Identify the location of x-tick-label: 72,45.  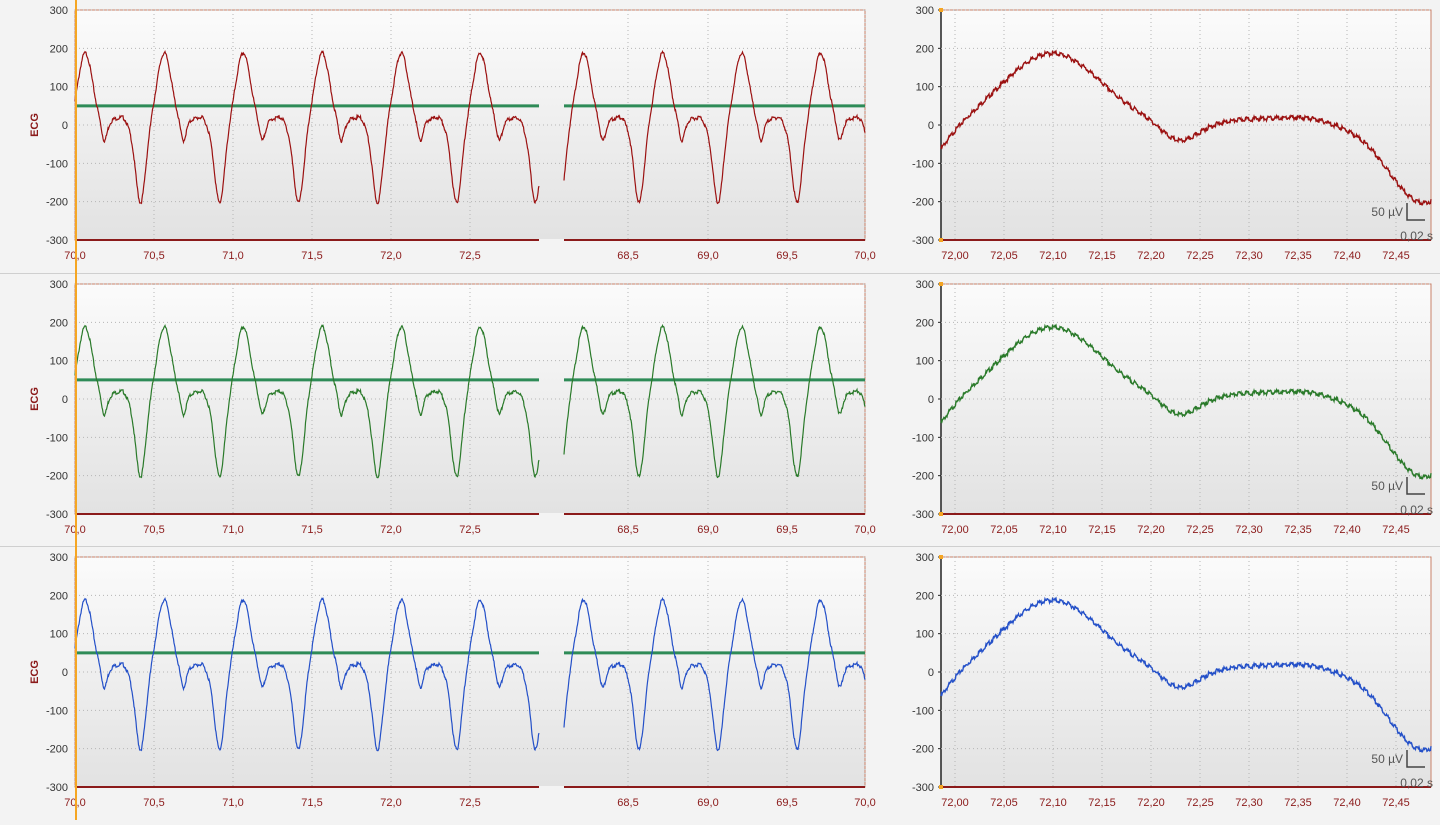
(1396, 803).